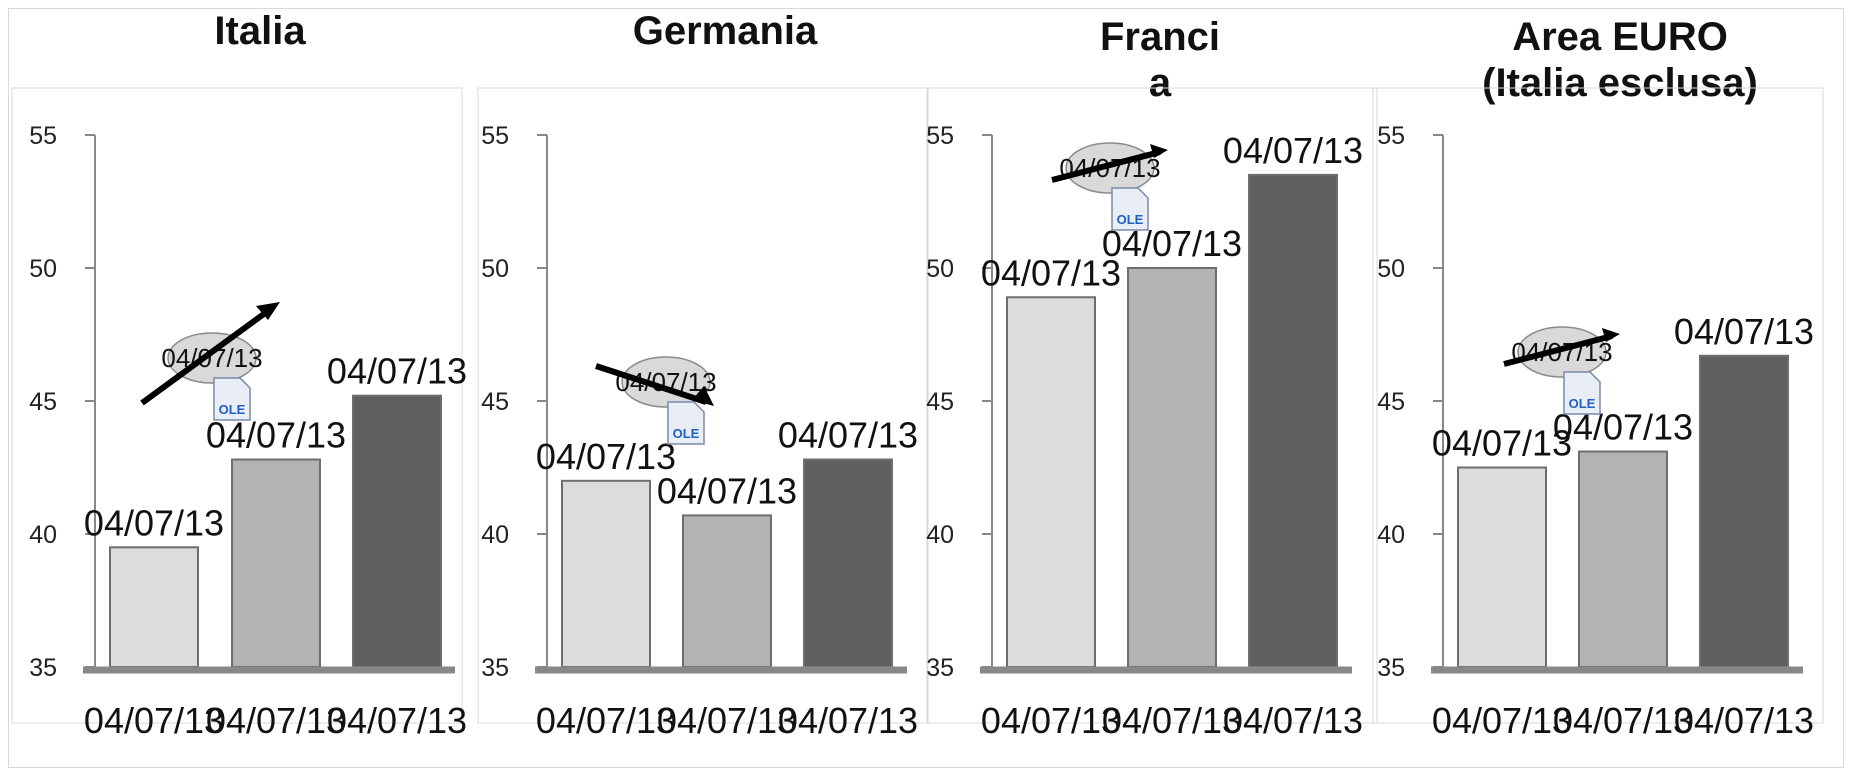 The width and height of the screenshot is (1855, 777). I want to click on panel-title-francia: Franci a, so click(1160, 60).